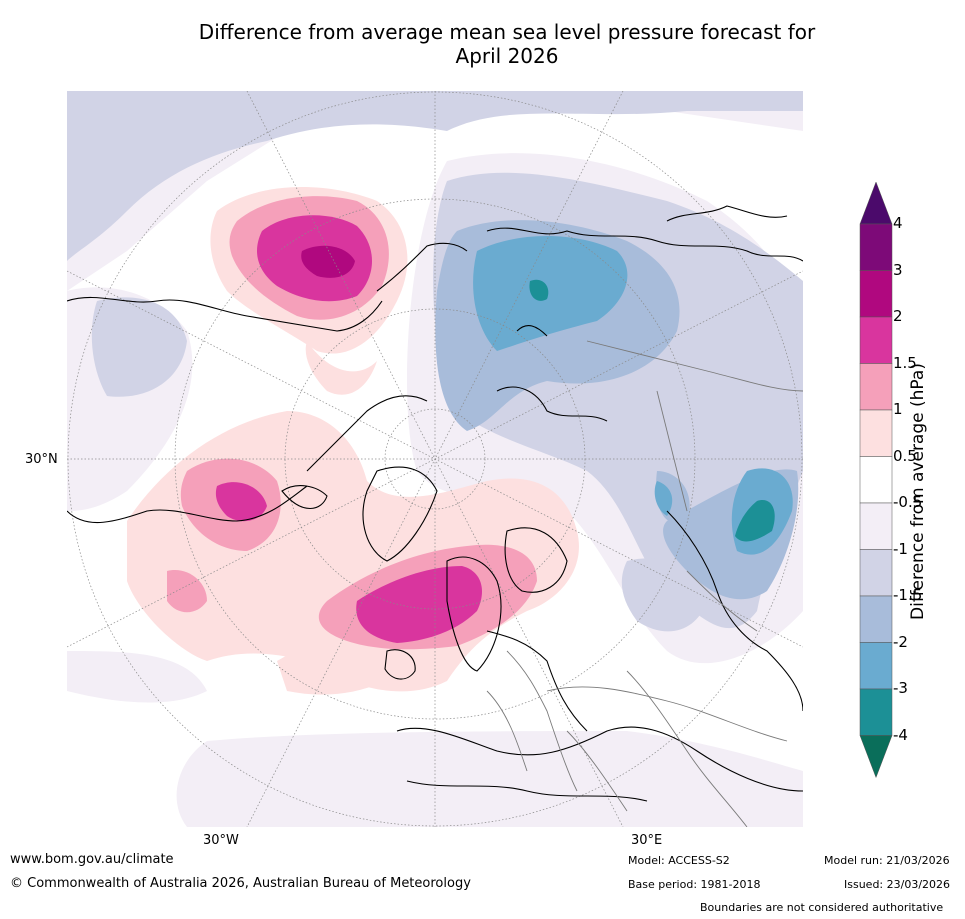  I want to click on colorbar-extend-top, so click(876, 203).